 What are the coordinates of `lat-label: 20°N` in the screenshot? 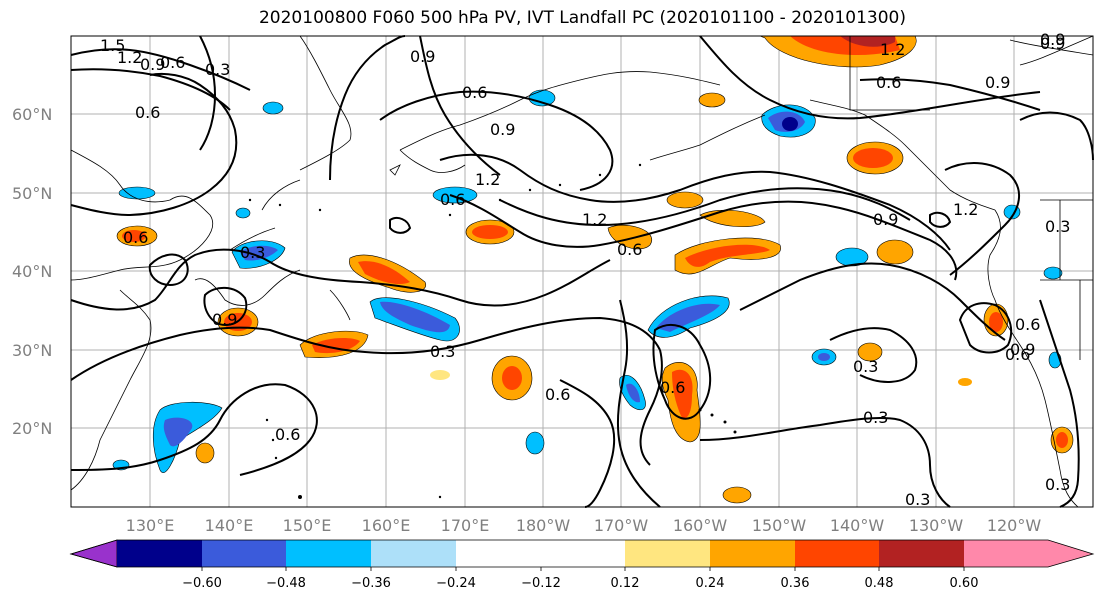 It's located at (32, 428).